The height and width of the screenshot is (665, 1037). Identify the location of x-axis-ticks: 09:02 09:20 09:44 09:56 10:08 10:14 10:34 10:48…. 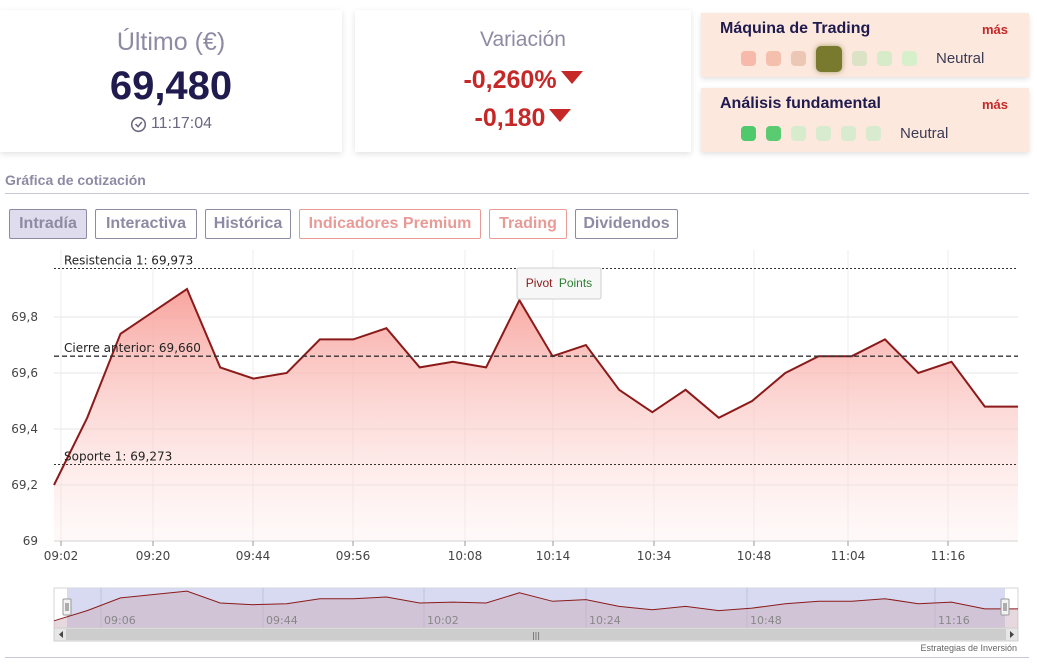
(505, 552).